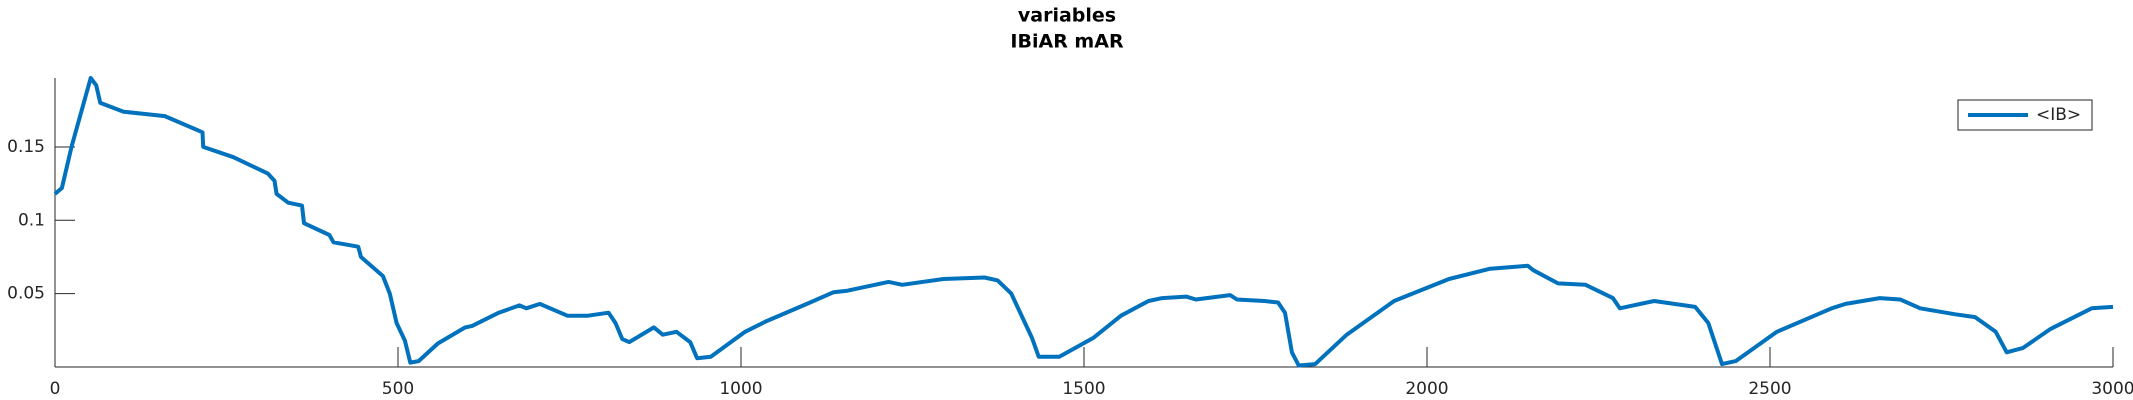  Describe the element at coordinates (2112, 389) in the screenshot. I see `x-tick-label: 3000` at that location.